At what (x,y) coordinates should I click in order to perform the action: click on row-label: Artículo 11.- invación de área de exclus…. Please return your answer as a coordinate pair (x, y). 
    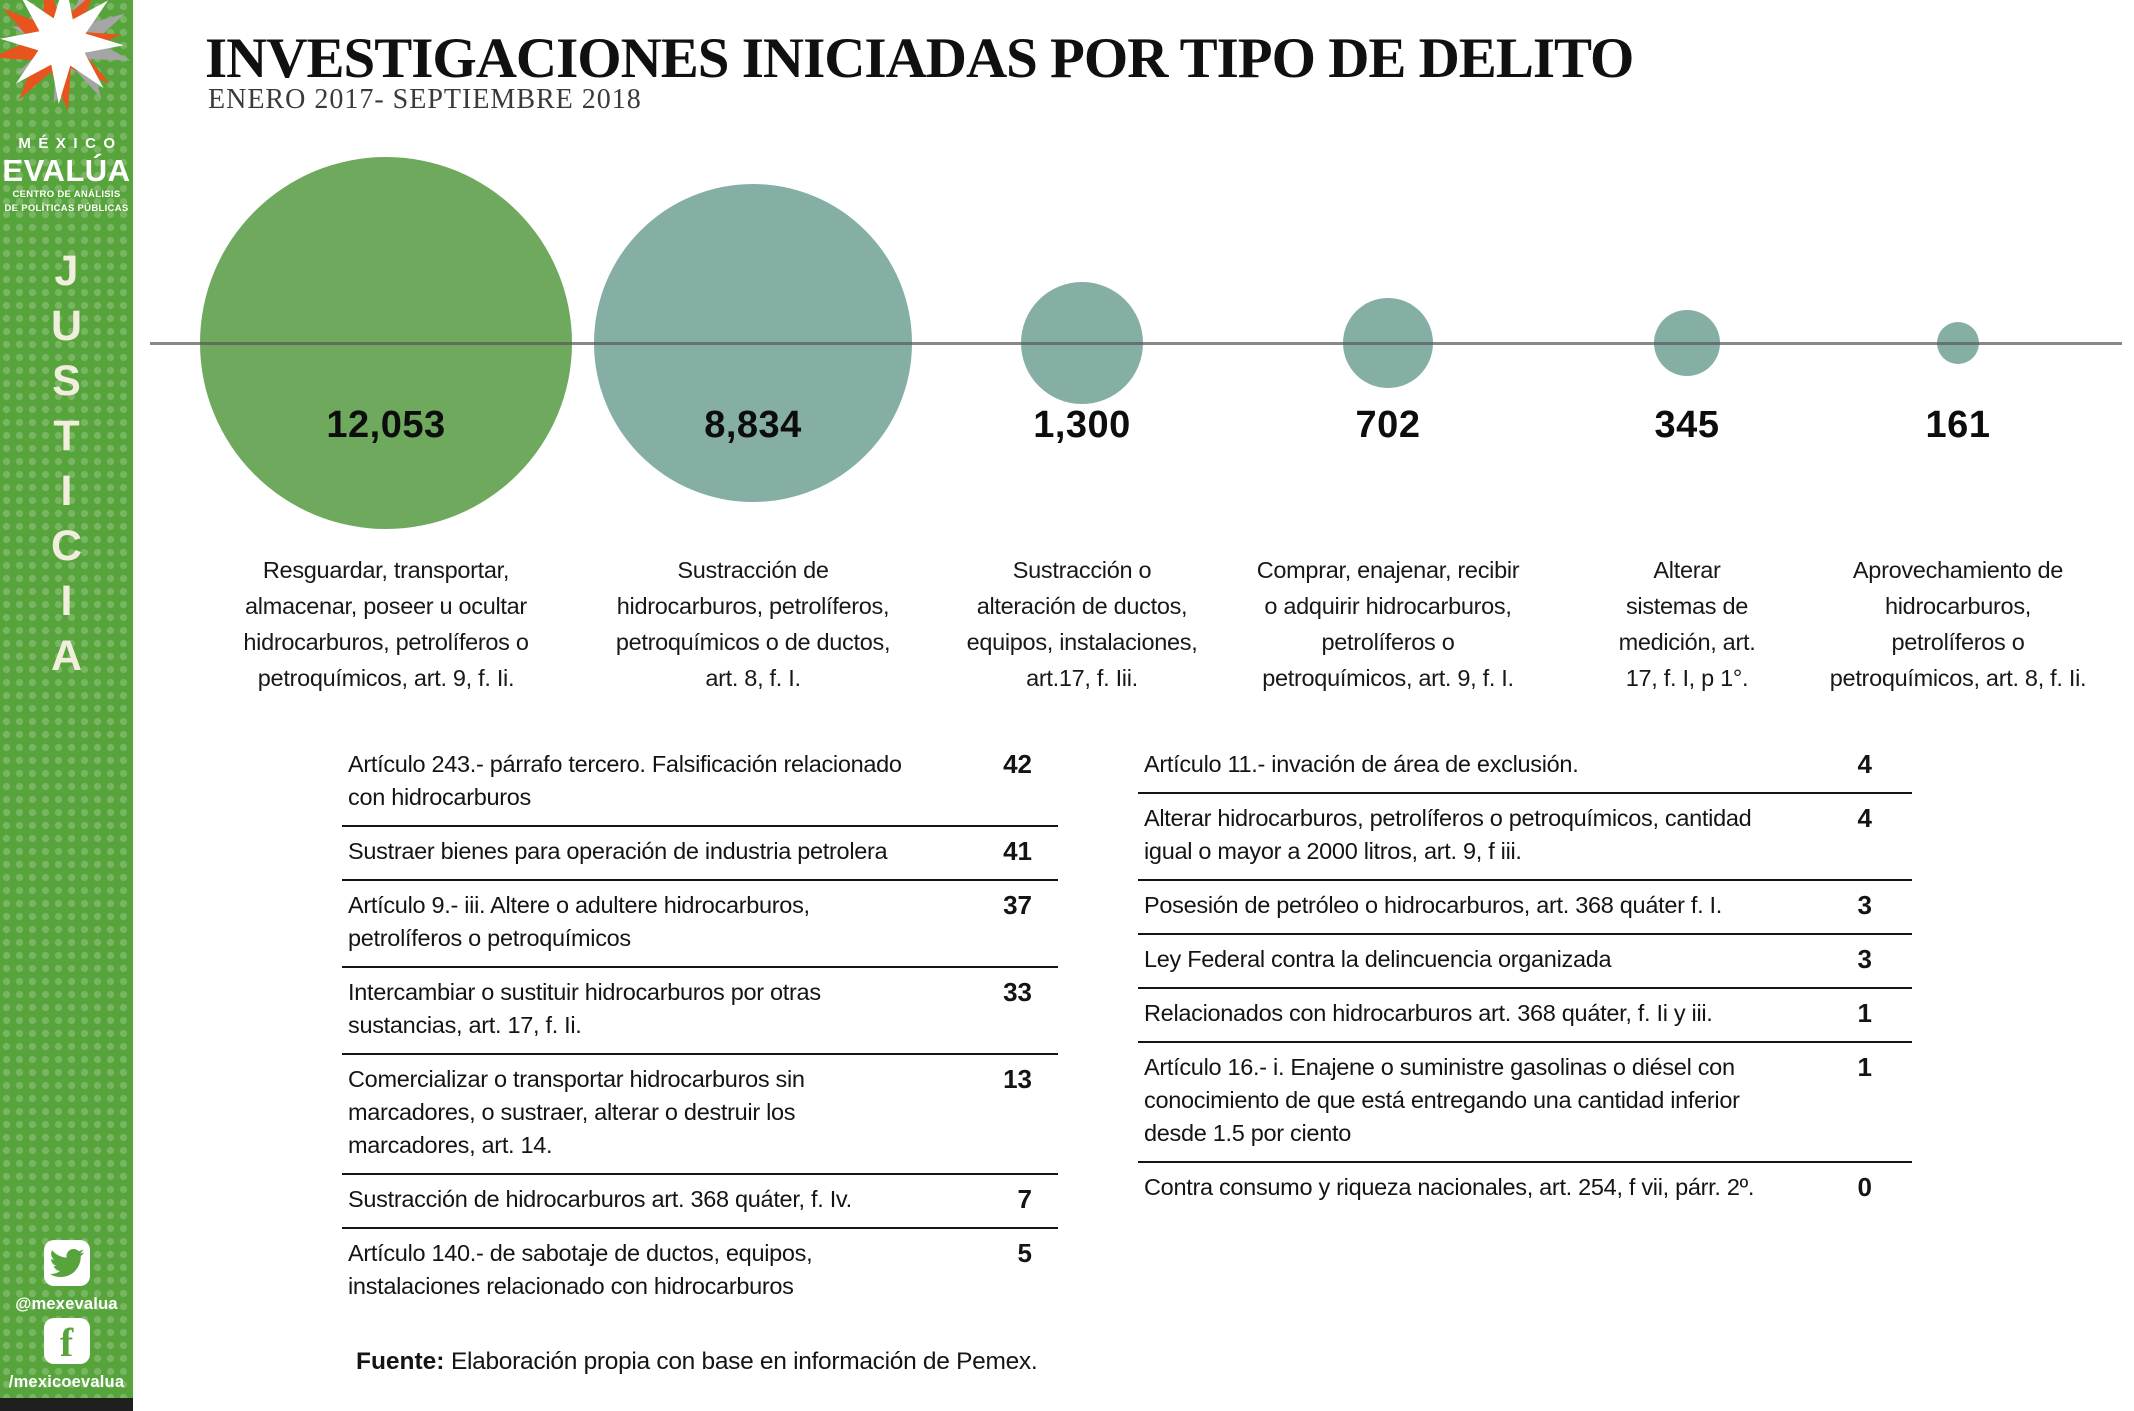
    Looking at the image, I should click on (1361, 764).